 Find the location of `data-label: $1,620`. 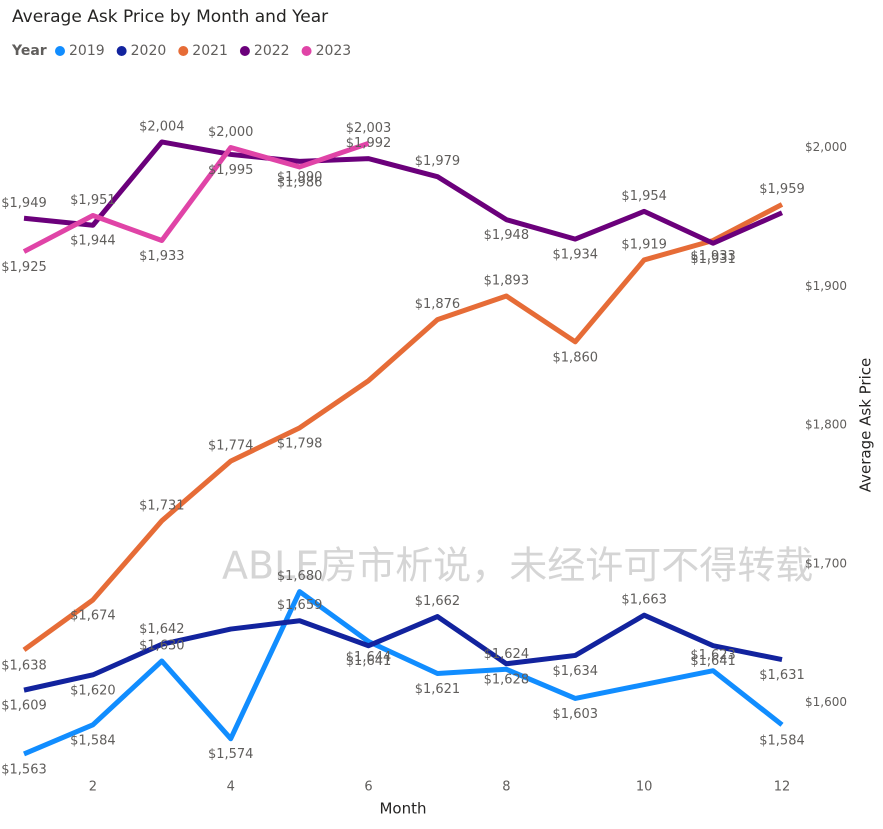

data-label: $1,620 is located at coordinates (93, 690).